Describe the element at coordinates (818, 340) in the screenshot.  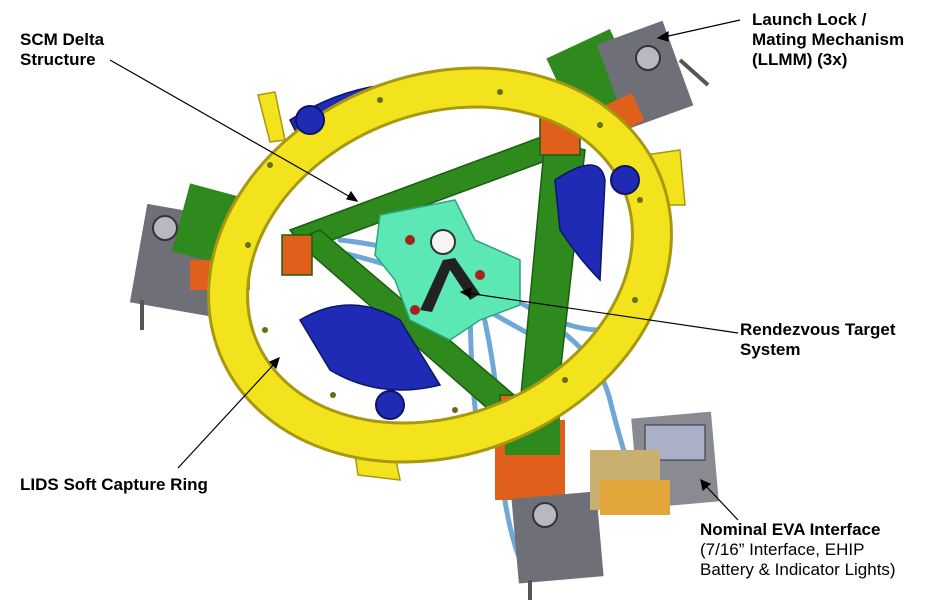
I see `label-rendezvous: Rendezvous Target System` at that location.